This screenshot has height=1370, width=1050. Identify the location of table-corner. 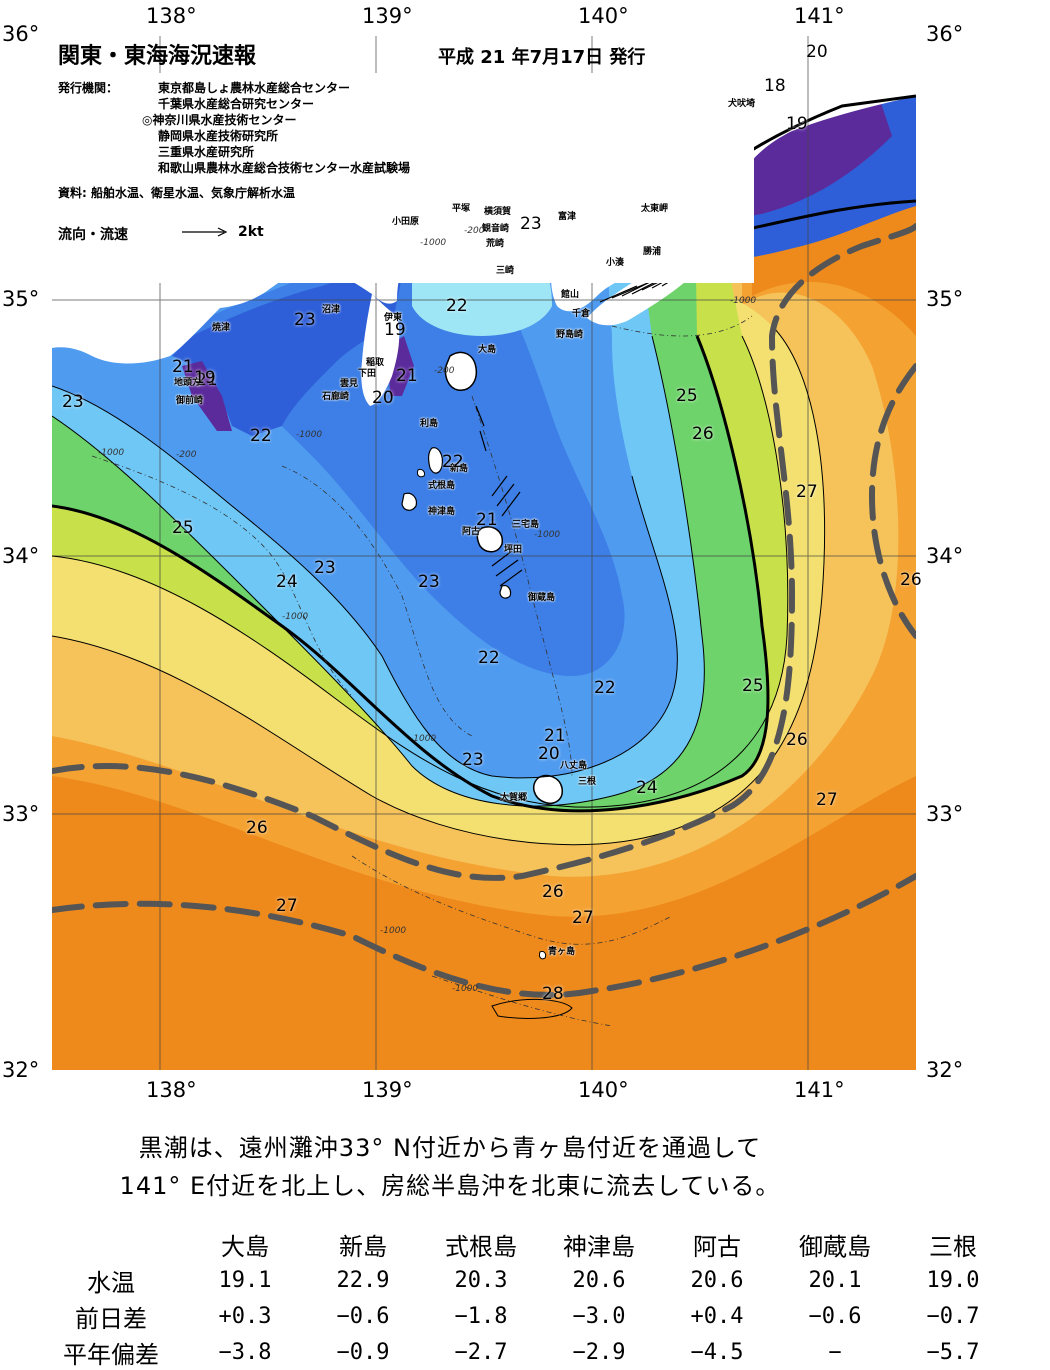
(111, 1244).